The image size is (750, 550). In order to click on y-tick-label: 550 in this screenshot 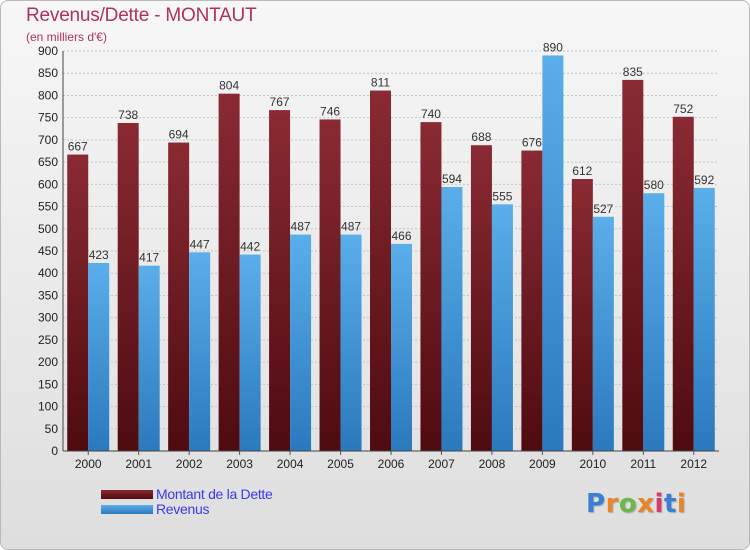, I will do `click(48, 207)`.